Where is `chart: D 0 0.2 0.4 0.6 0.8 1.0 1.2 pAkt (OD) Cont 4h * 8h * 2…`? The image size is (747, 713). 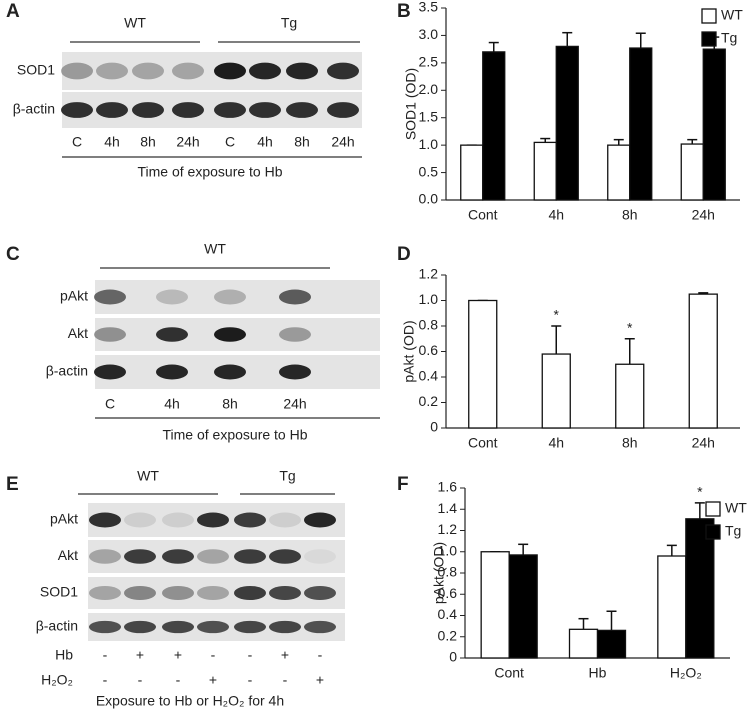
chart: D 0 0.2 0.4 0.6 0.8 1.0 1.2 pAkt (OD) Cont 4h * 8h * 2… is located at coordinates (568, 347).